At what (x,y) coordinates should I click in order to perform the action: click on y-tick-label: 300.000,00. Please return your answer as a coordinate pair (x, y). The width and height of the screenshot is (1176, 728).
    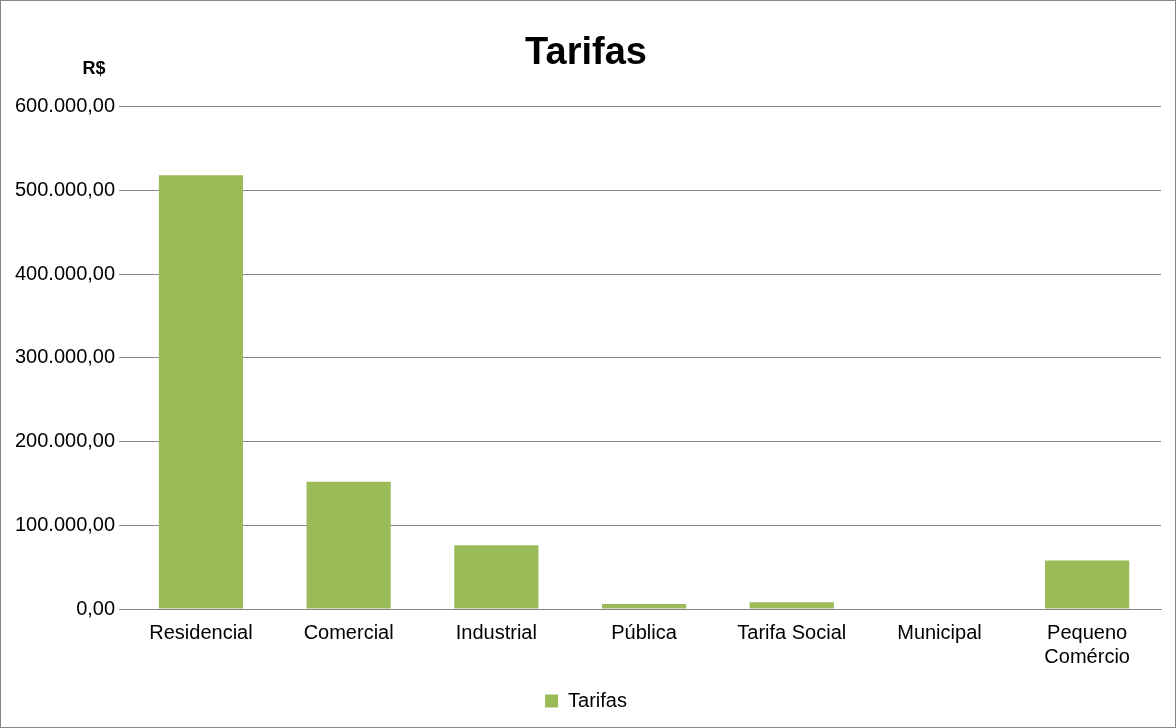
    Looking at the image, I should click on (65, 356).